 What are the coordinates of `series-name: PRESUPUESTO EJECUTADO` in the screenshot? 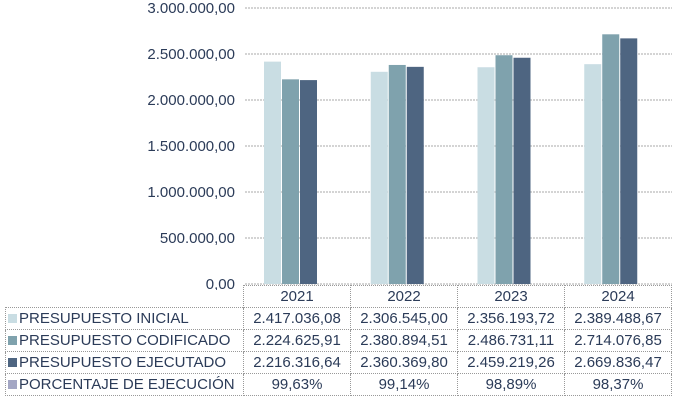 It's located at (122, 362).